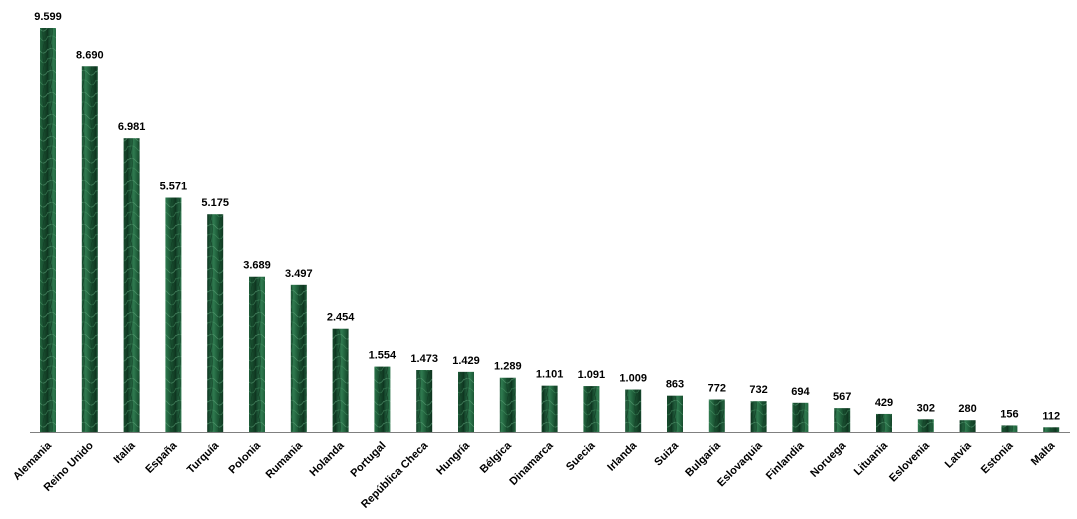  Describe the element at coordinates (245, 457) in the screenshot. I see `category-label-5: Polonia` at that location.